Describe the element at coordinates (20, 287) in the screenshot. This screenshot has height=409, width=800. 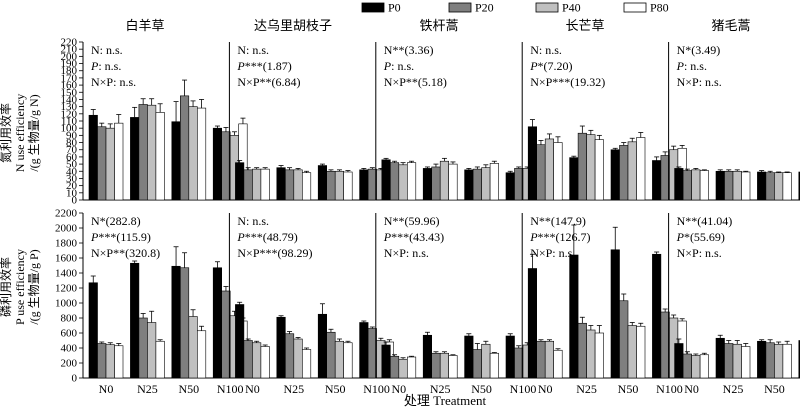
I see `y-title-p-en: P use efficiency` at that location.